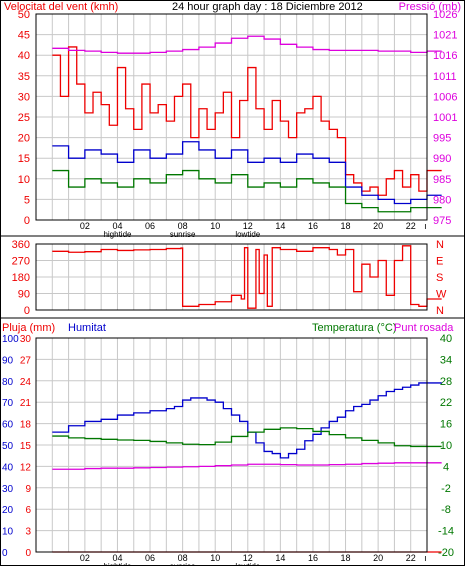 Image resolution: width=465 pixels, height=566 pixels. I want to click on wind-speed-tick-label: 30, so click(24, 97).